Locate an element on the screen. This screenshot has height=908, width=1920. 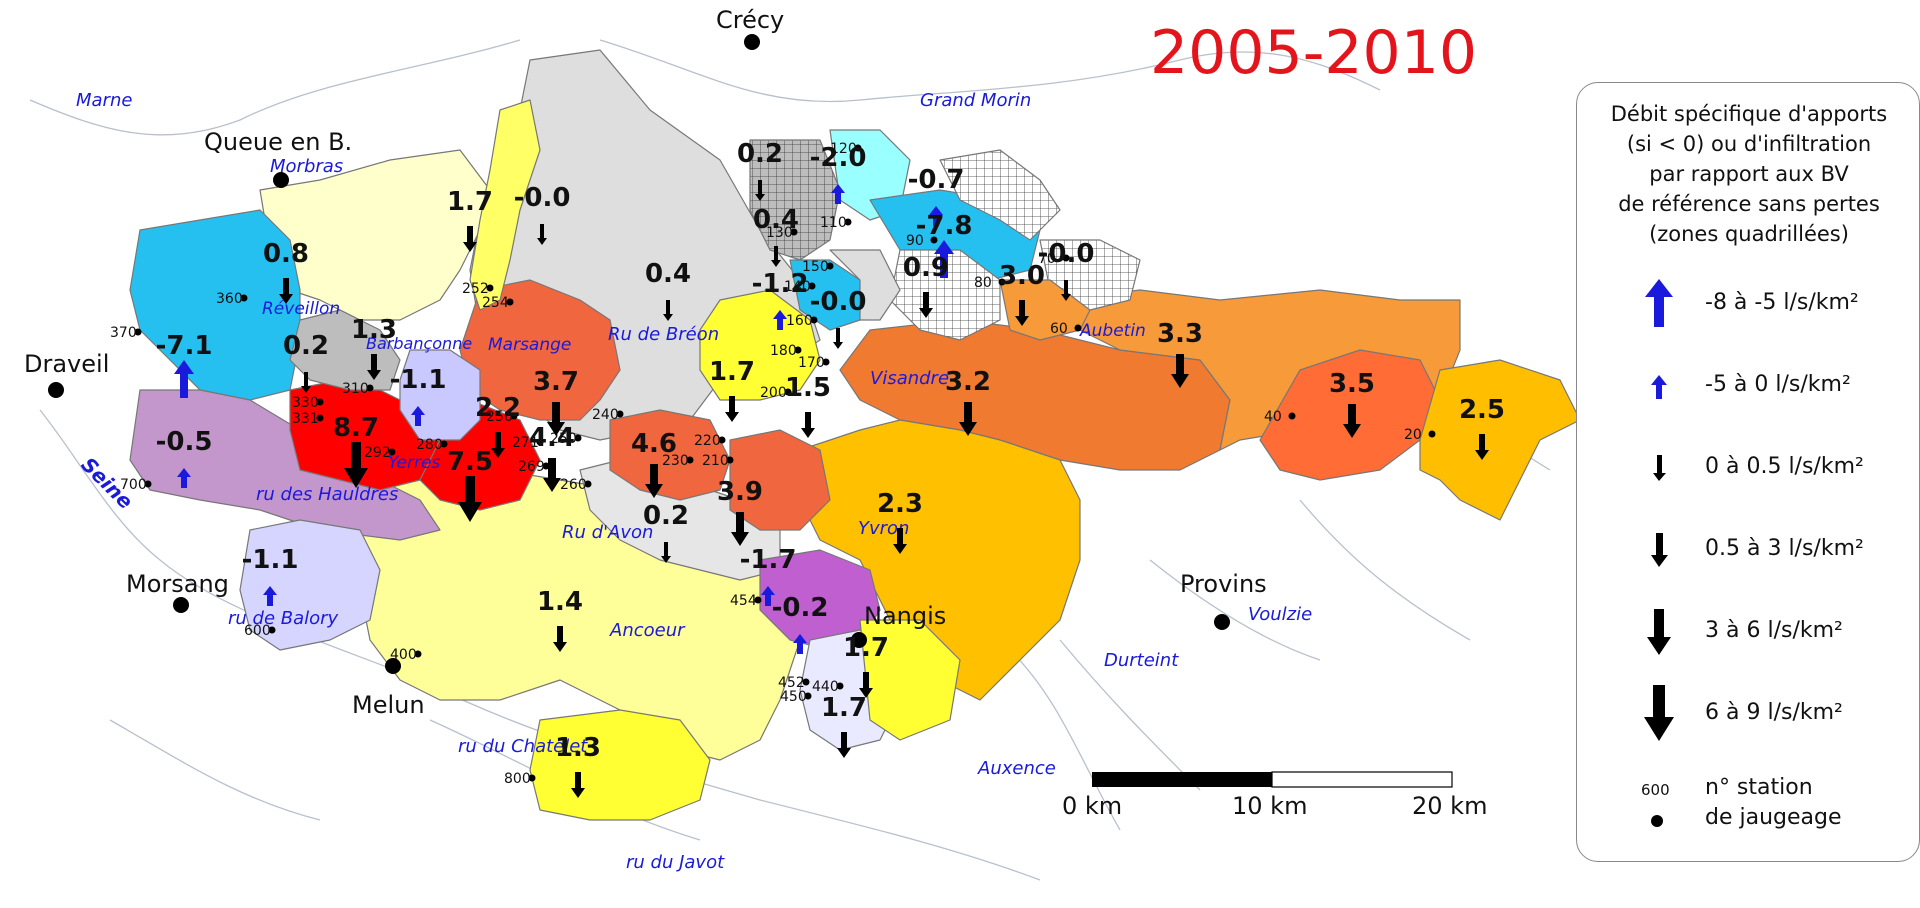
subbasin-value: -7.8 is located at coordinates (944, 226).